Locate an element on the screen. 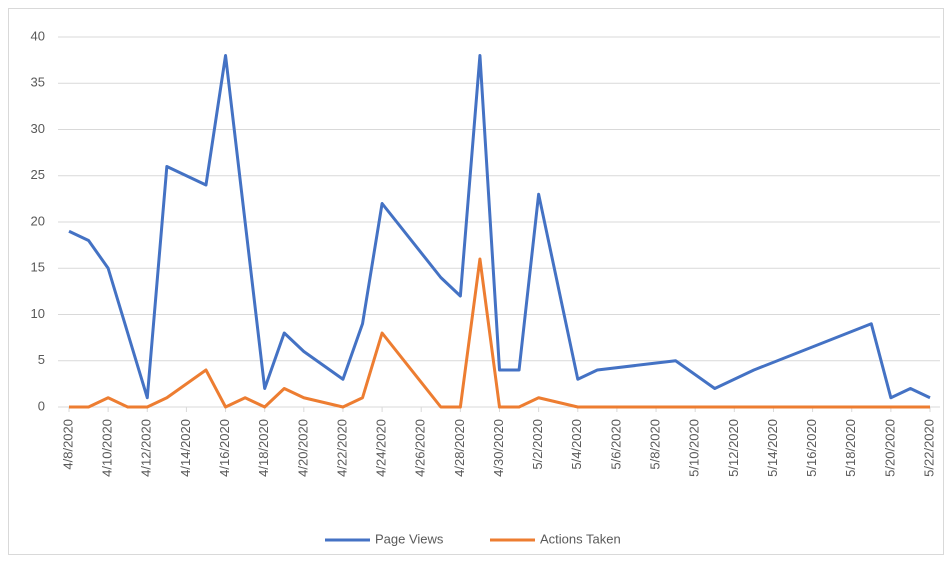  y-tick-label: 10 is located at coordinates (38, 313).